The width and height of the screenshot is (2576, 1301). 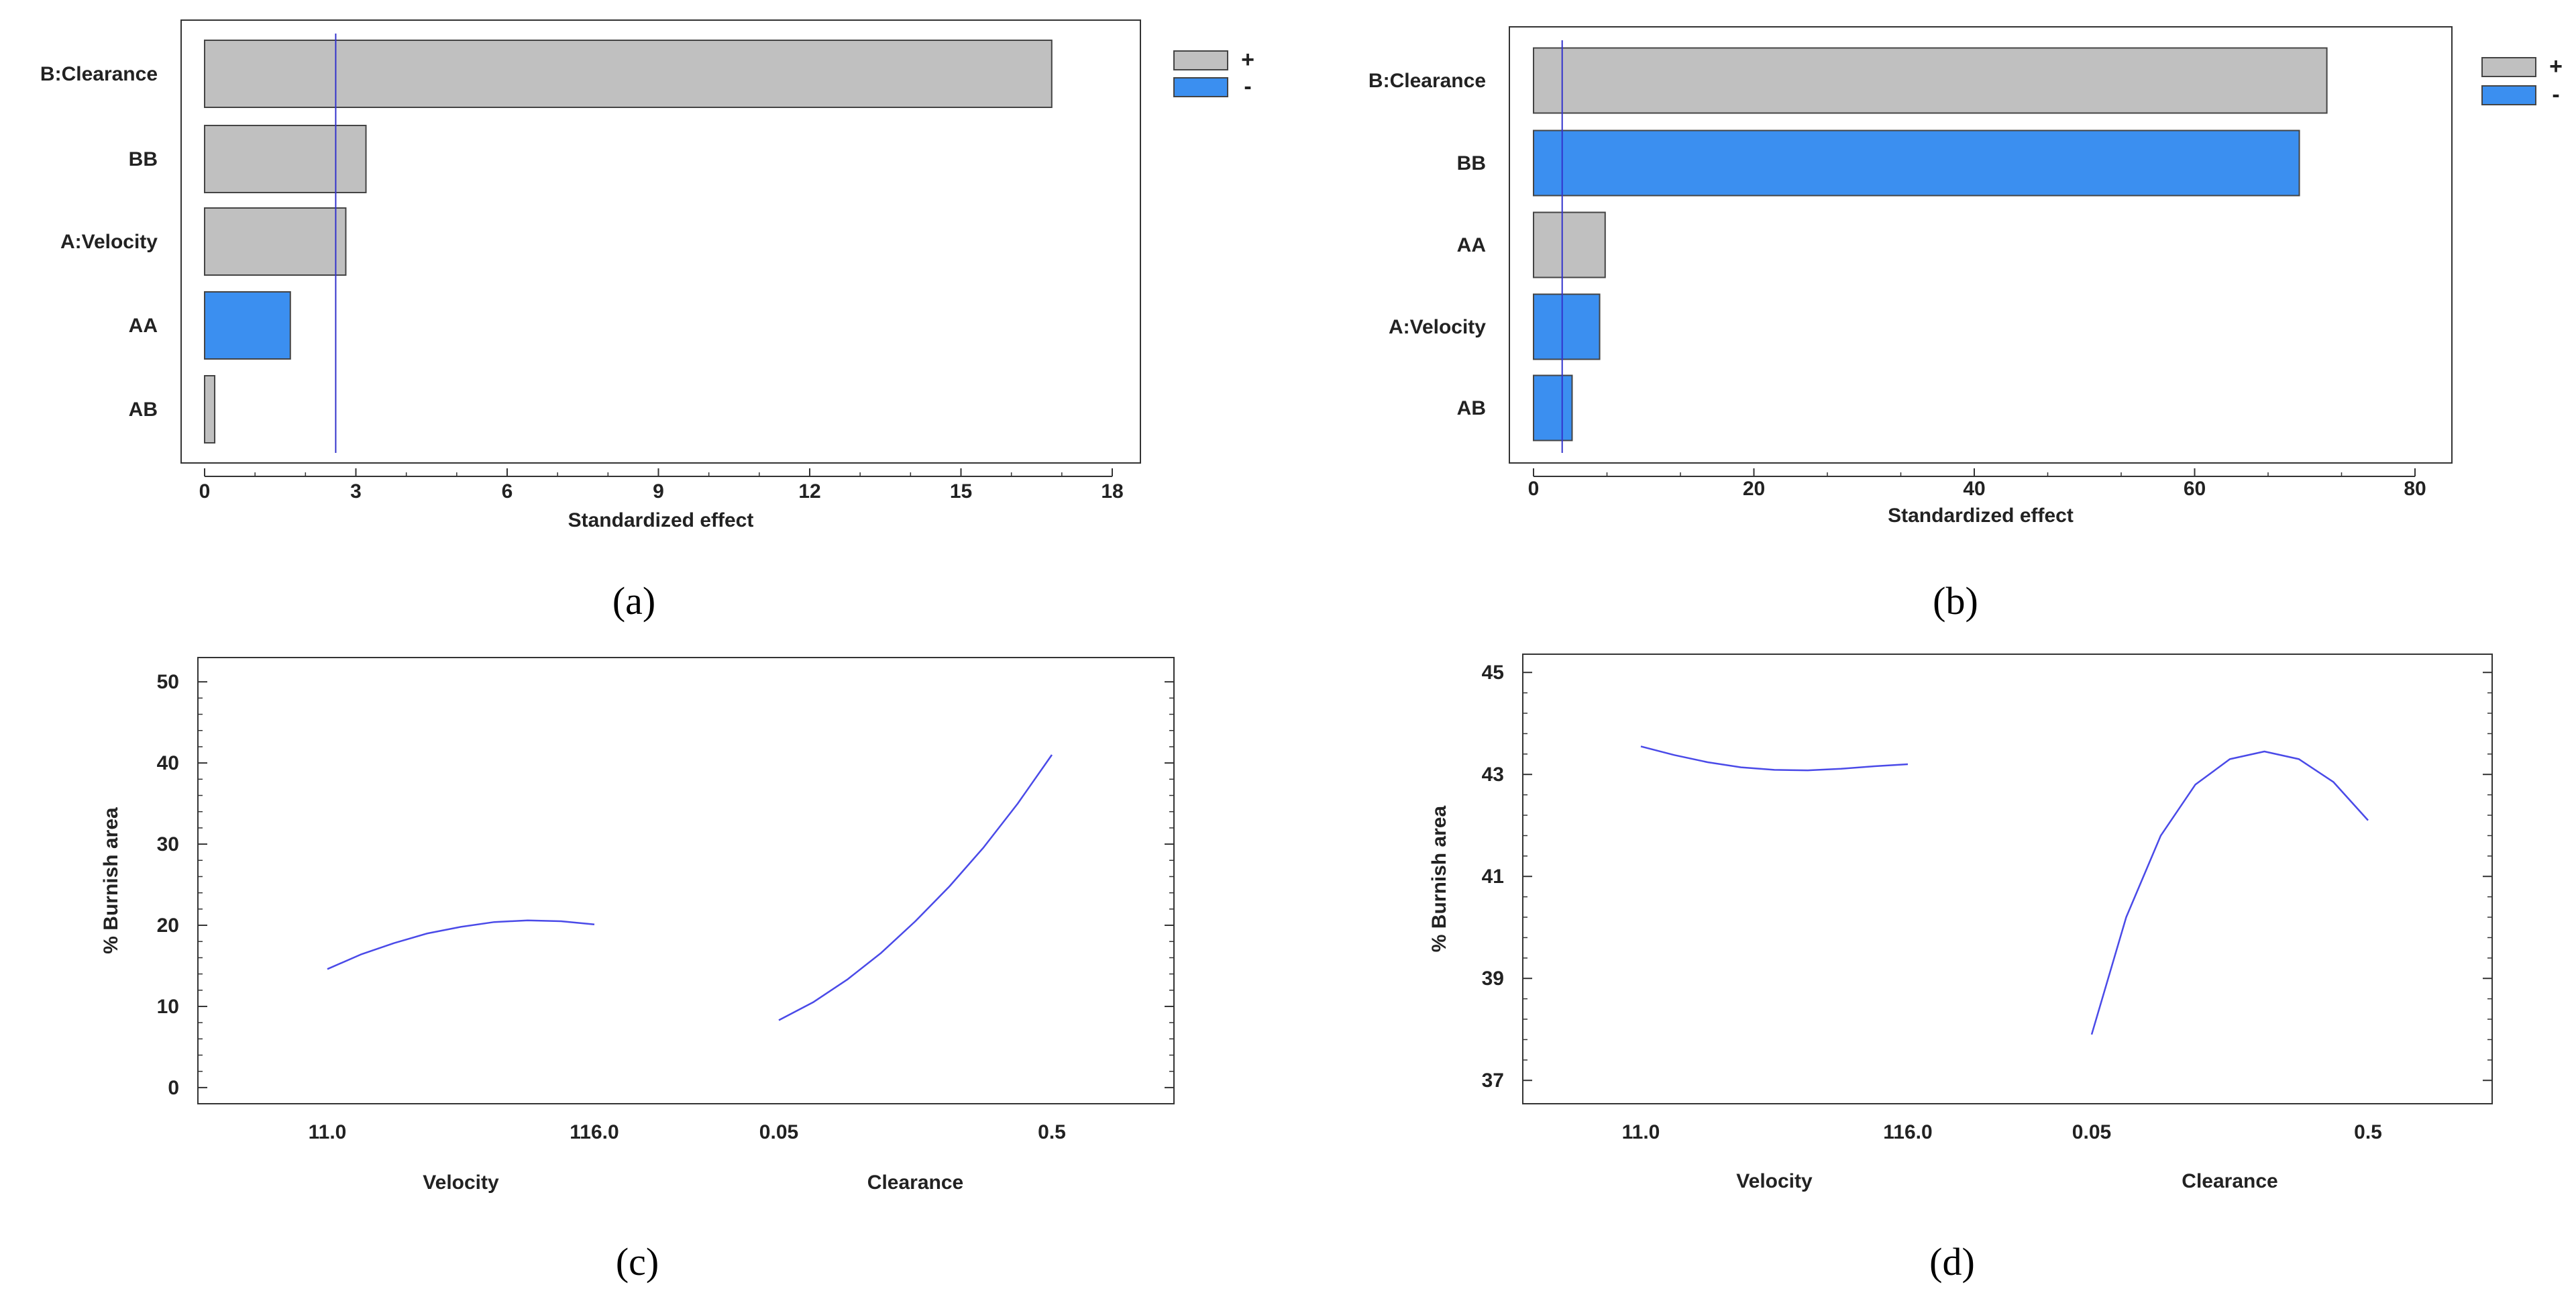 I want to click on x-tick-label: 60, so click(x=2195, y=489).